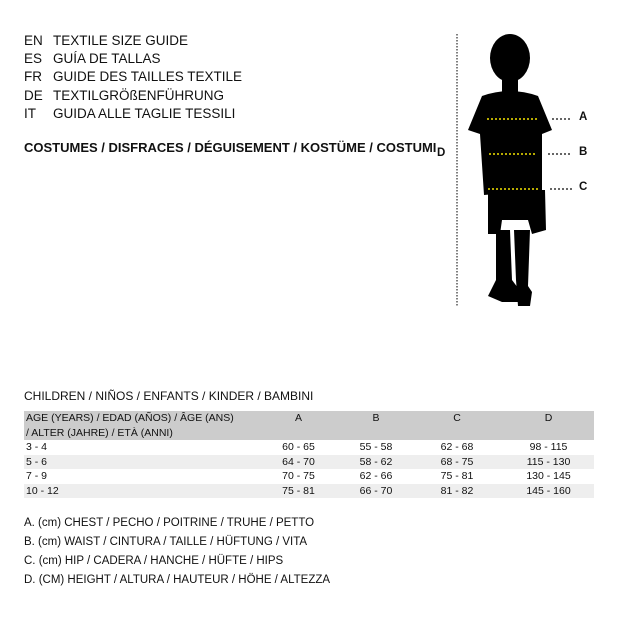  Describe the element at coordinates (33, 95) in the screenshot. I see `lang-code: DE` at that location.